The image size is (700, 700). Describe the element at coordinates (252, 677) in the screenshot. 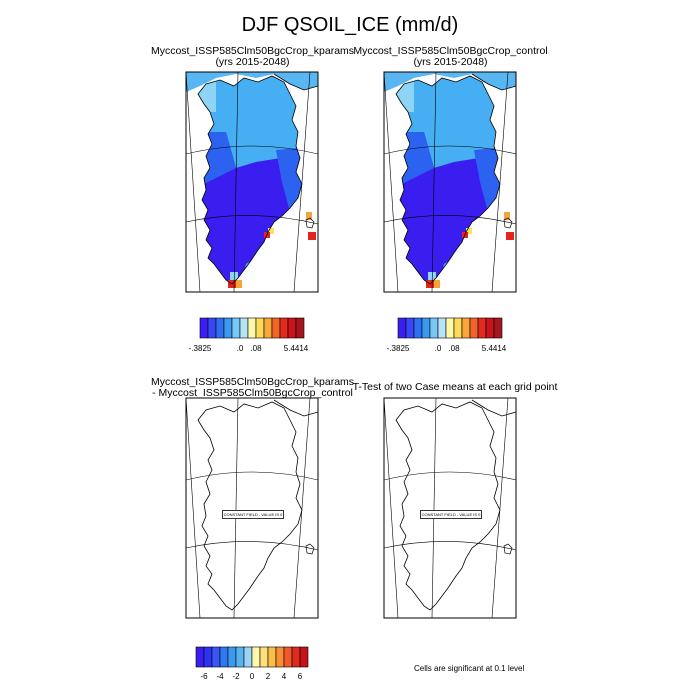

I see `colorbar-bottom-labels: -6 -4 -2 0 2 4 6` at that location.